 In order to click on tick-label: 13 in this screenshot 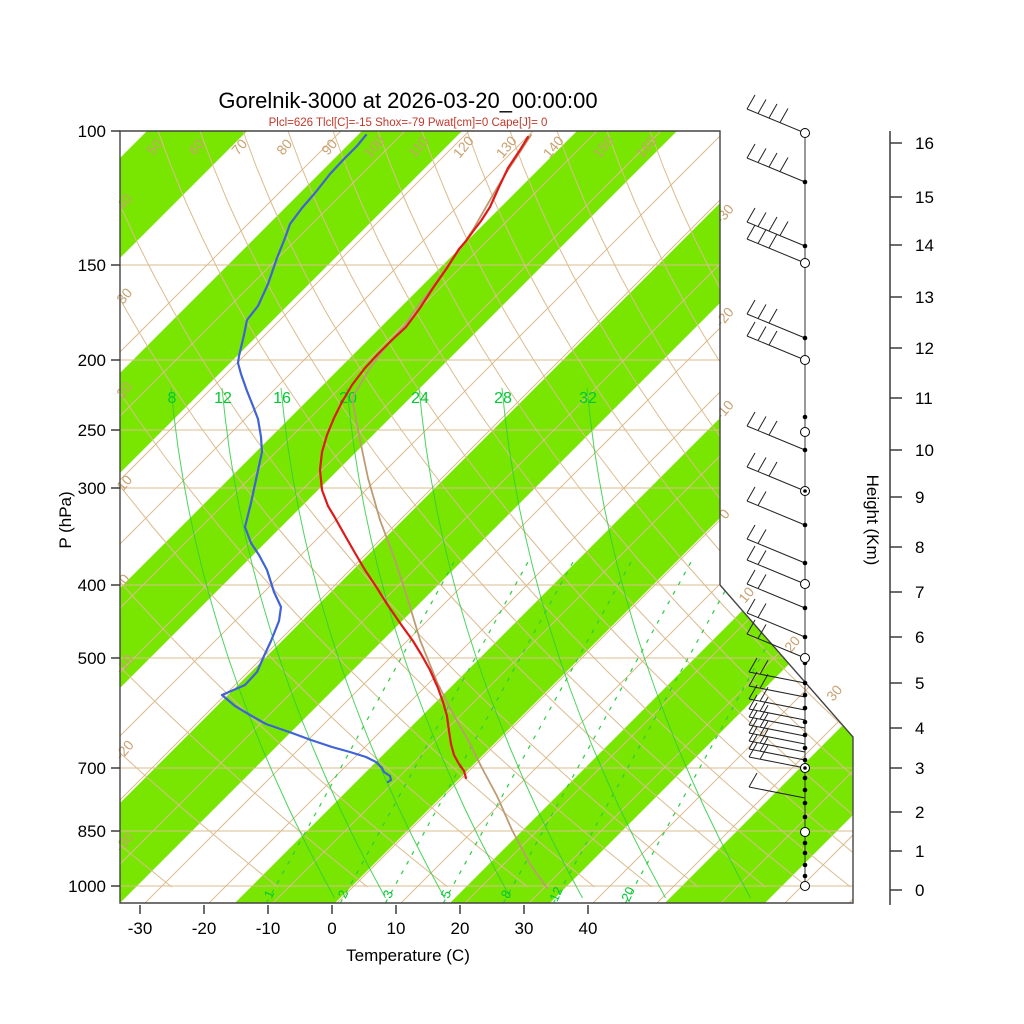, I will do `click(924, 297)`.